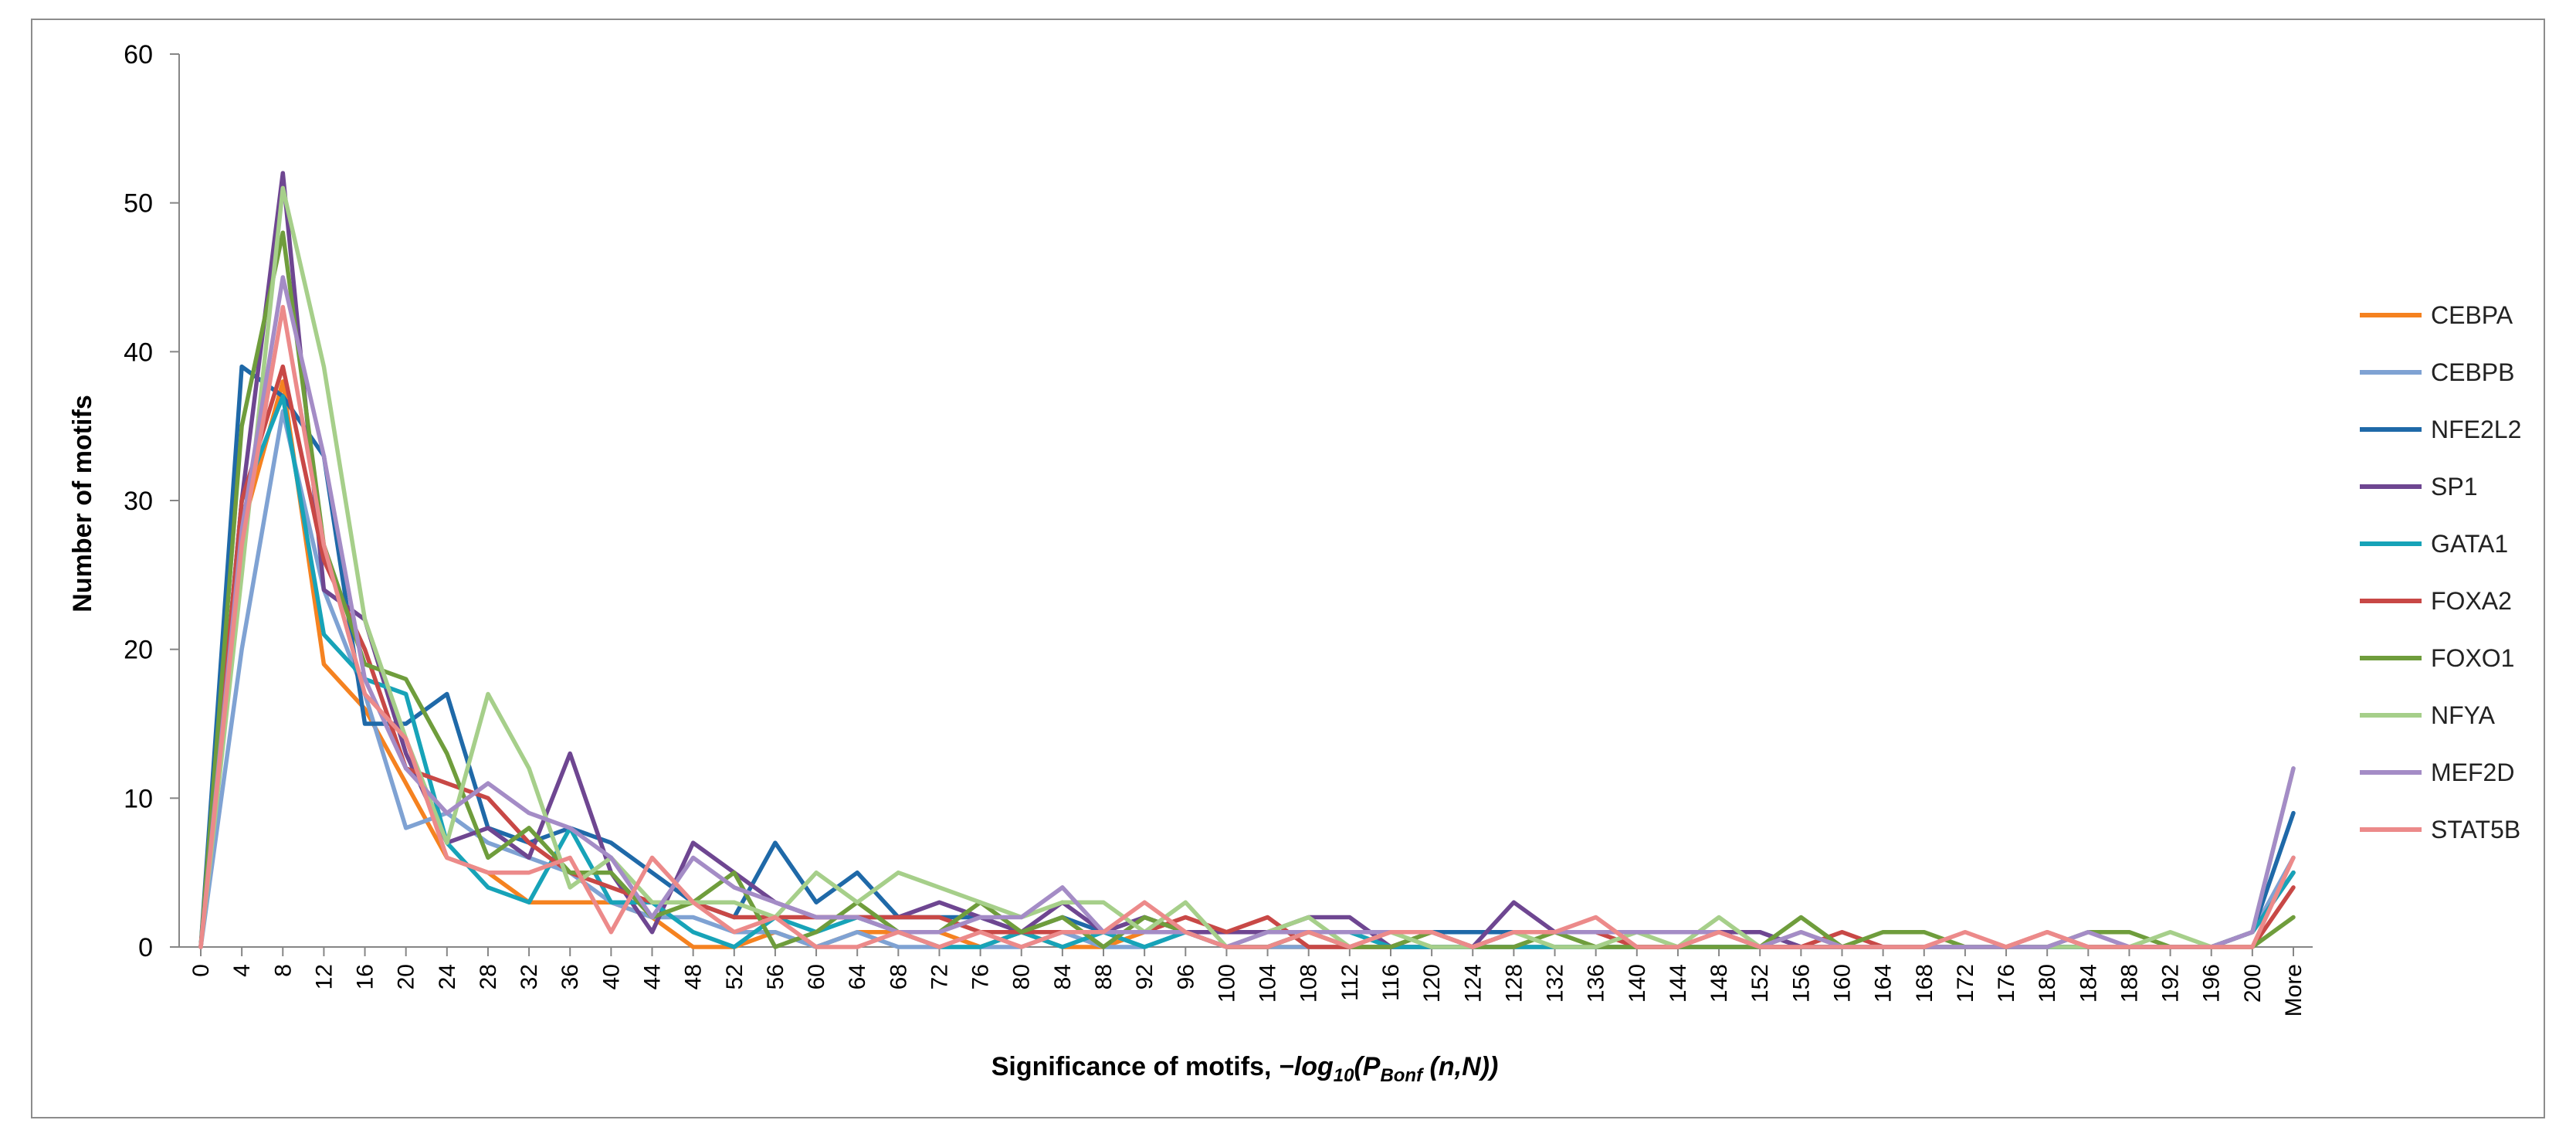 The height and width of the screenshot is (1137, 2576). I want to click on x-axis-title-log-base: 10, so click(1344, 1075).